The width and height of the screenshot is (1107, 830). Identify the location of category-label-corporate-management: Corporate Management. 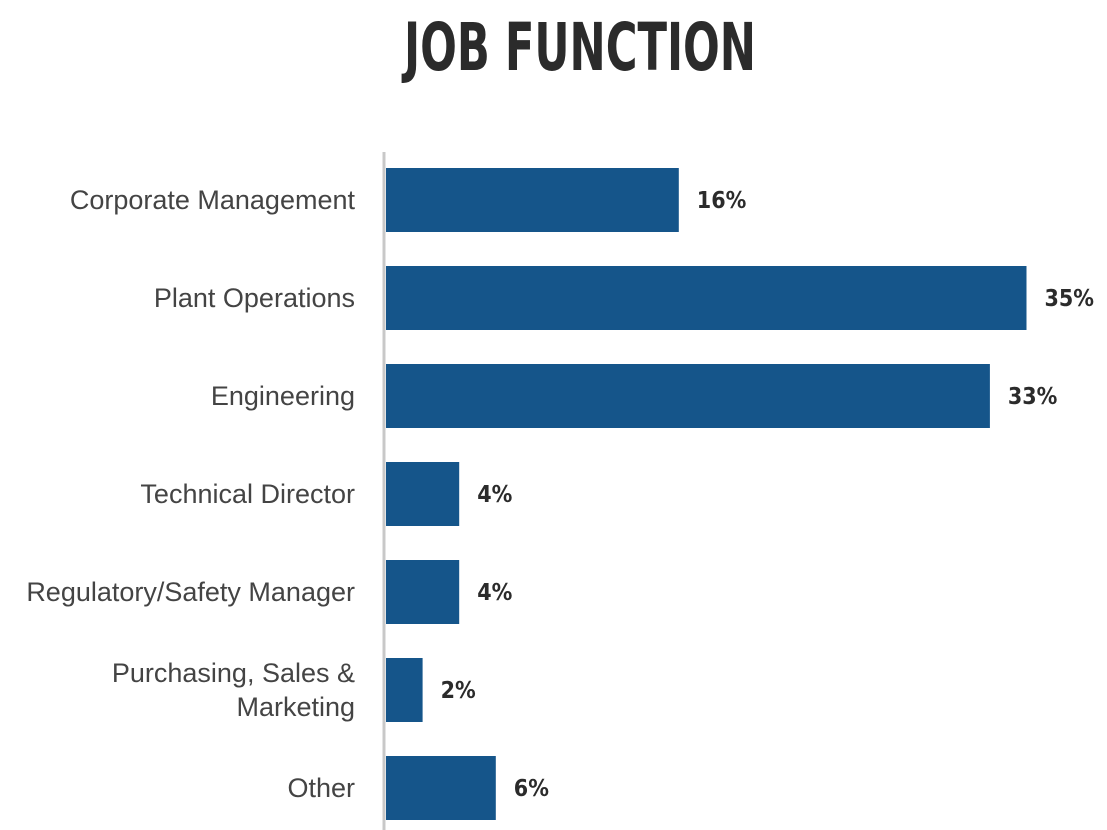
(213, 200).